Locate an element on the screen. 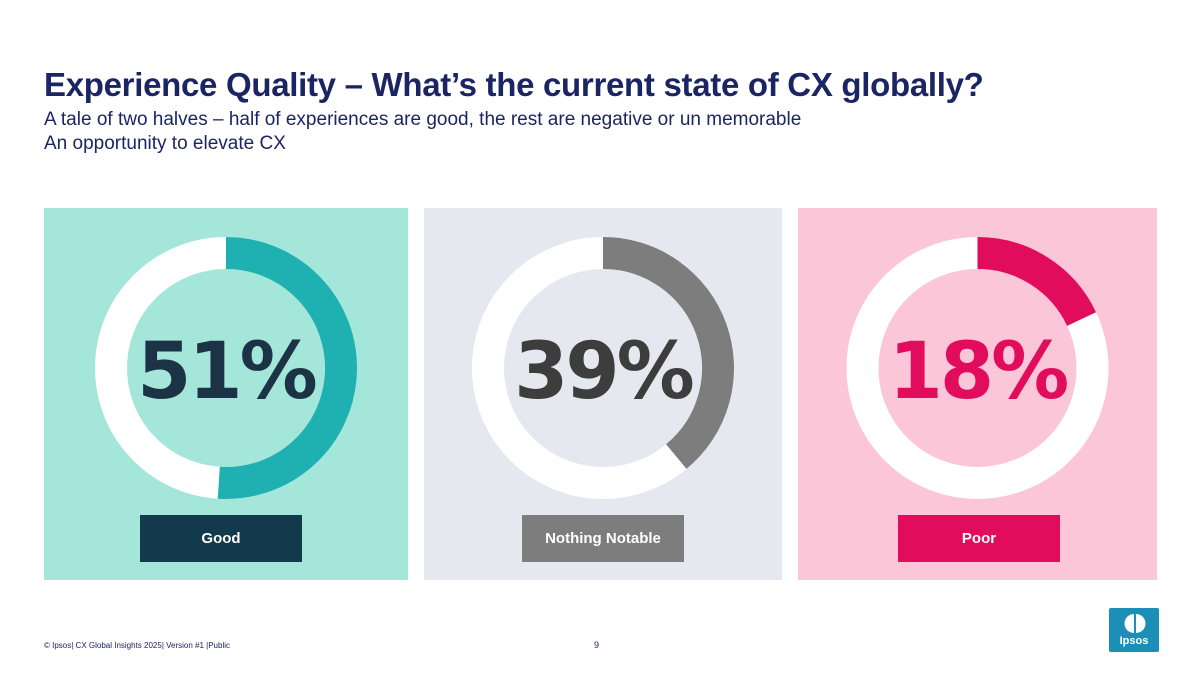 The width and height of the screenshot is (1200, 675). donut-arc-nothing-notable is located at coordinates (668, 353).